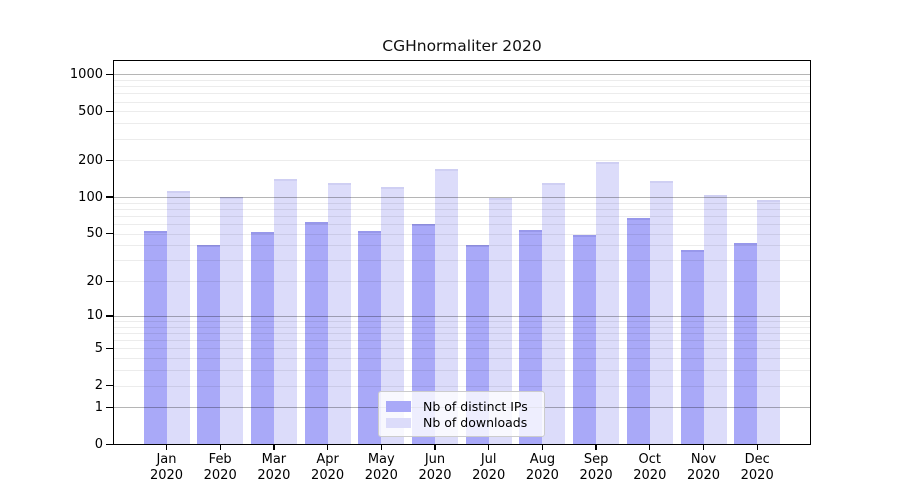 The height and width of the screenshot is (500, 900). What do you see at coordinates (475, 406) in the screenshot?
I see `legend-label-distinct-ips: Nb of distinct IPs` at bounding box center [475, 406].